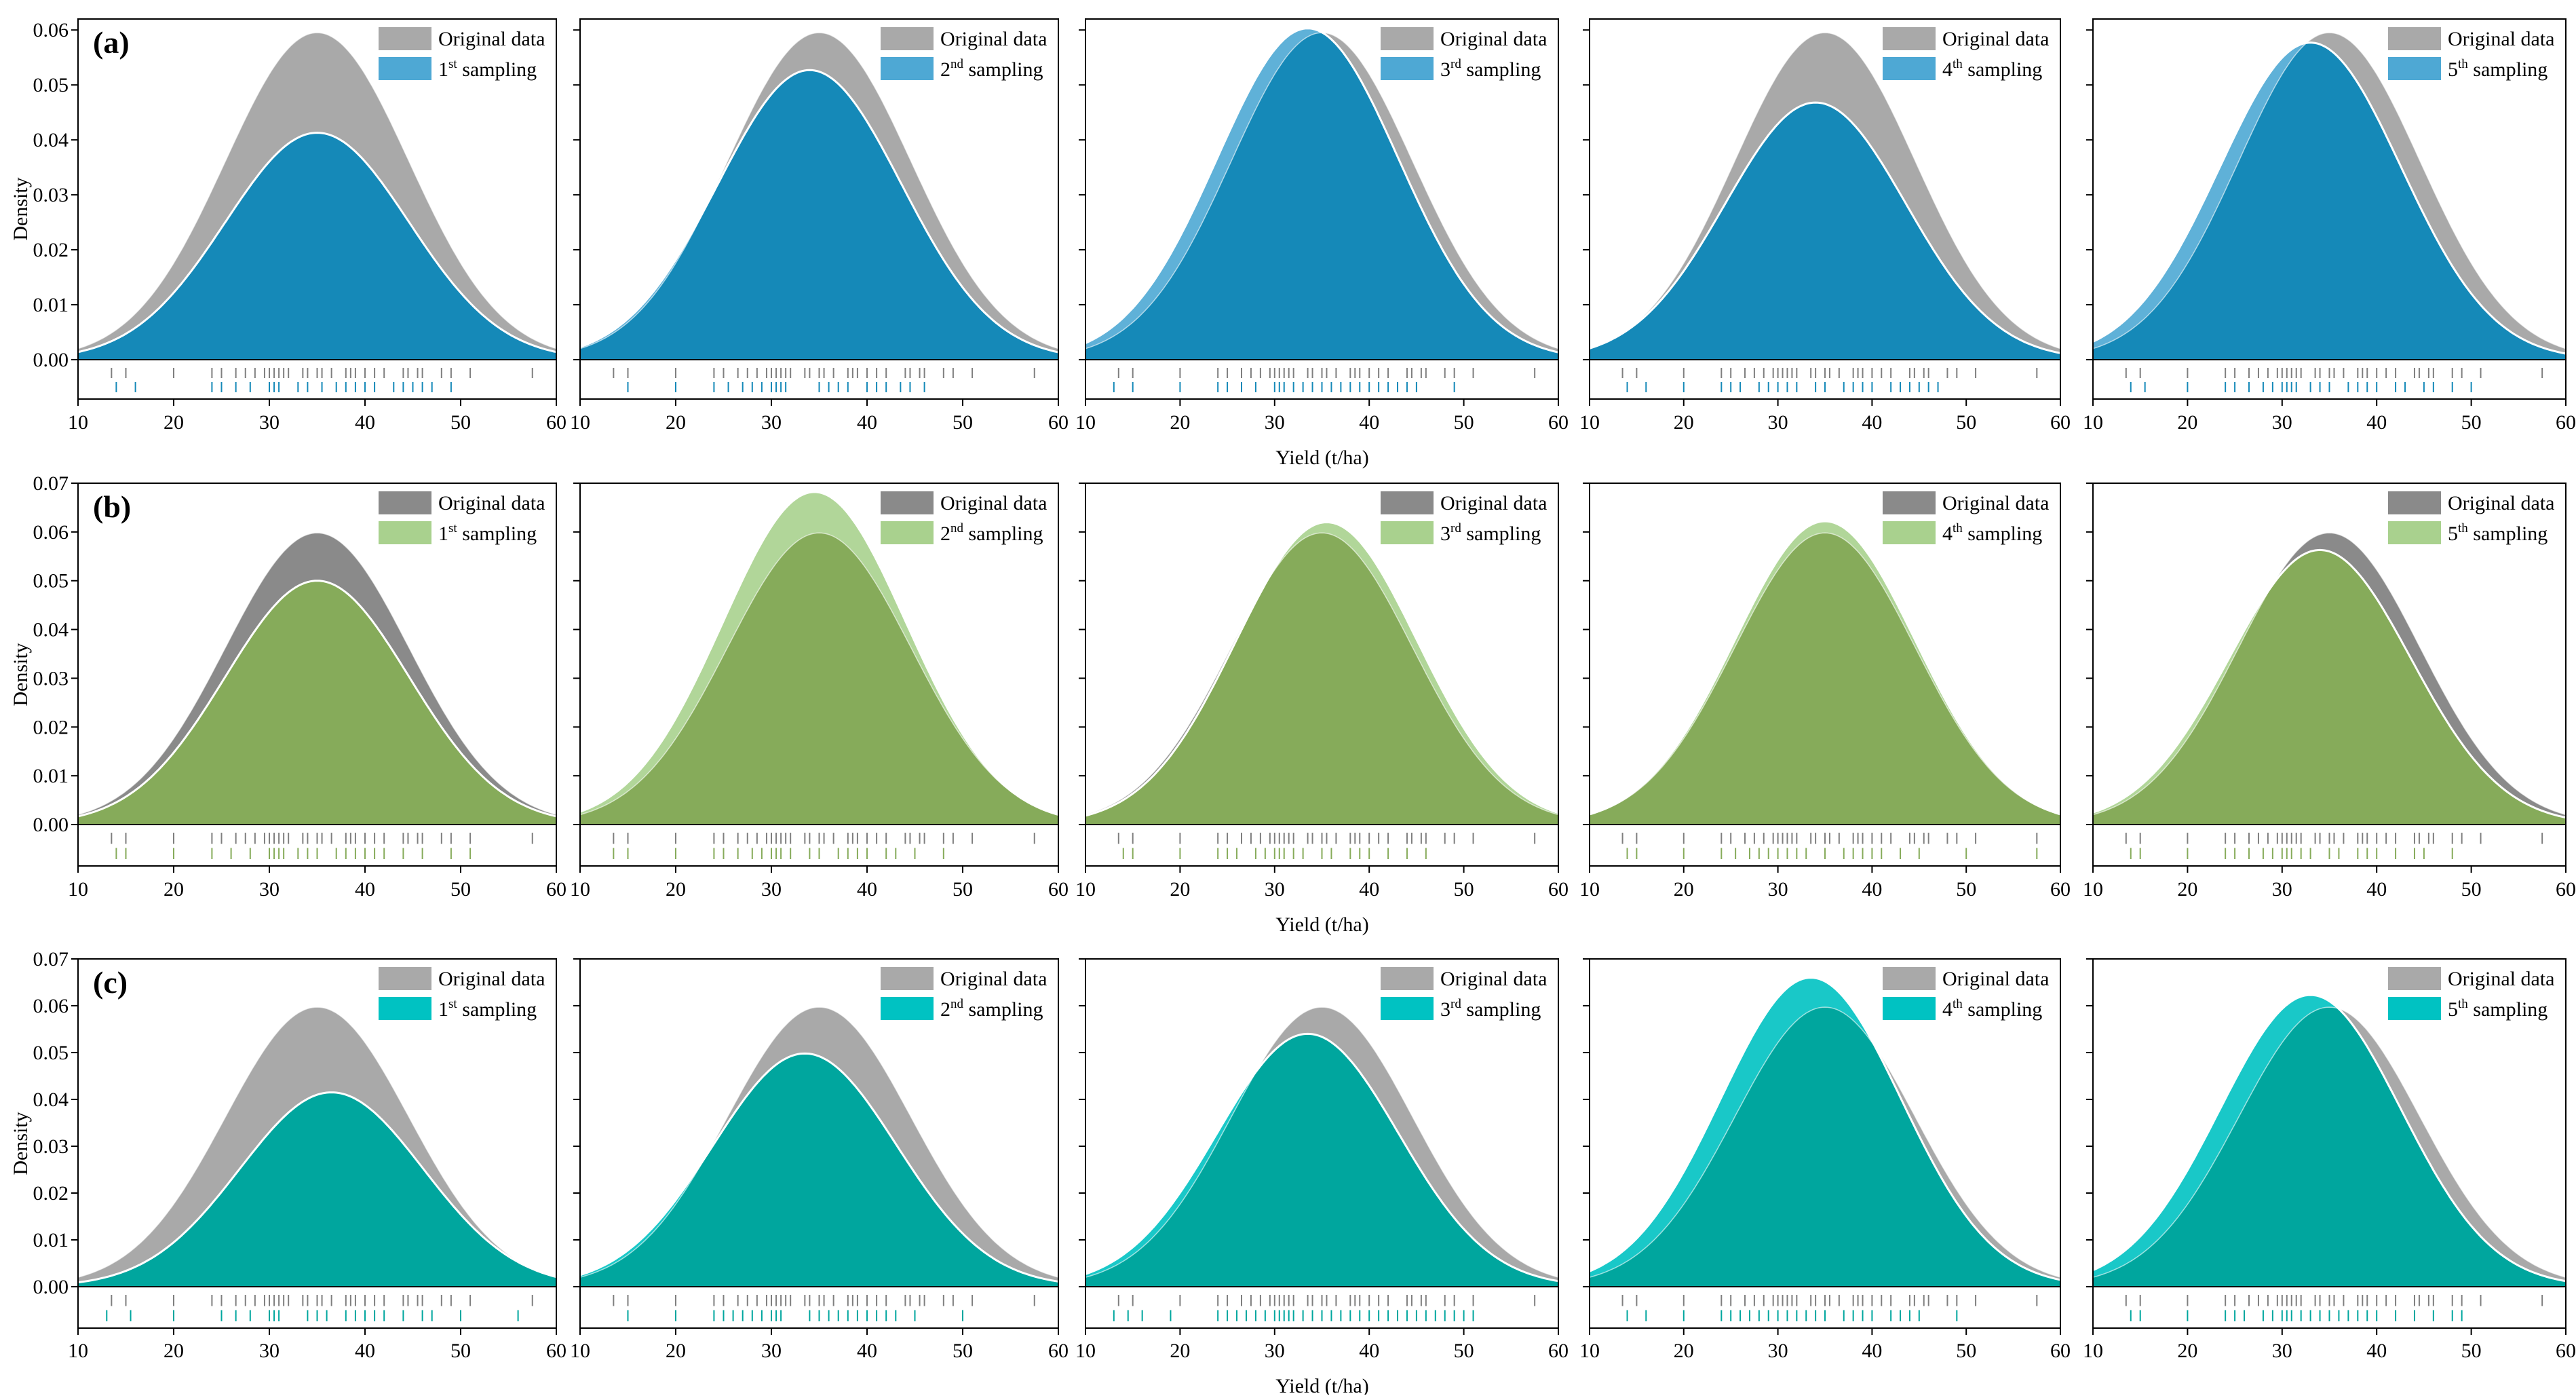  What do you see at coordinates (443, 69) in the screenshot?
I see `legend-ordinal: 1` at bounding box center [443, 69].